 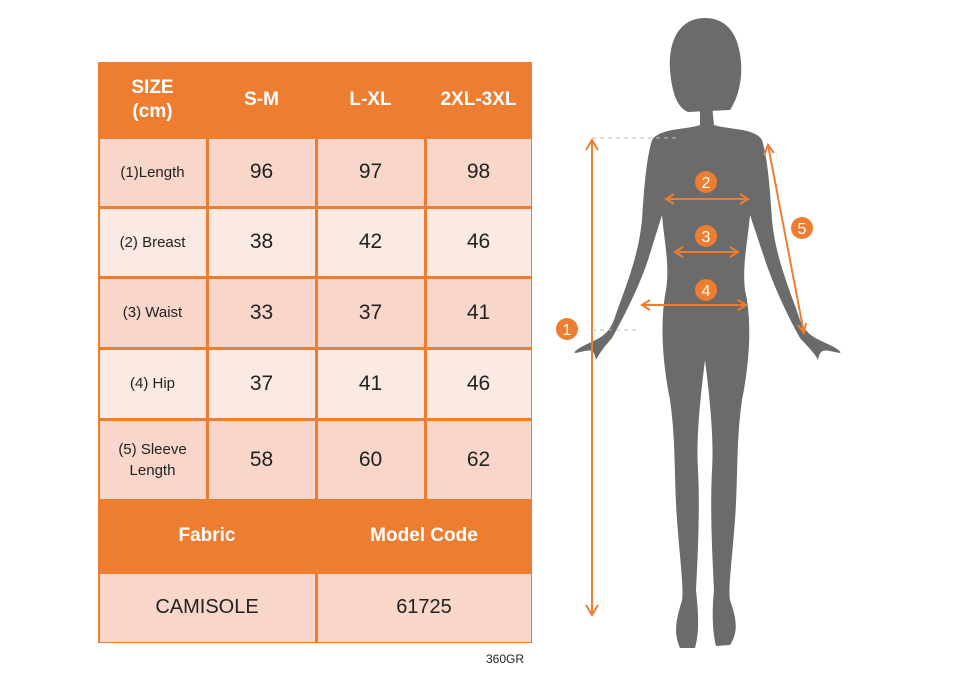 I want to click on marker-3: 3, so click(x=706, y=236).